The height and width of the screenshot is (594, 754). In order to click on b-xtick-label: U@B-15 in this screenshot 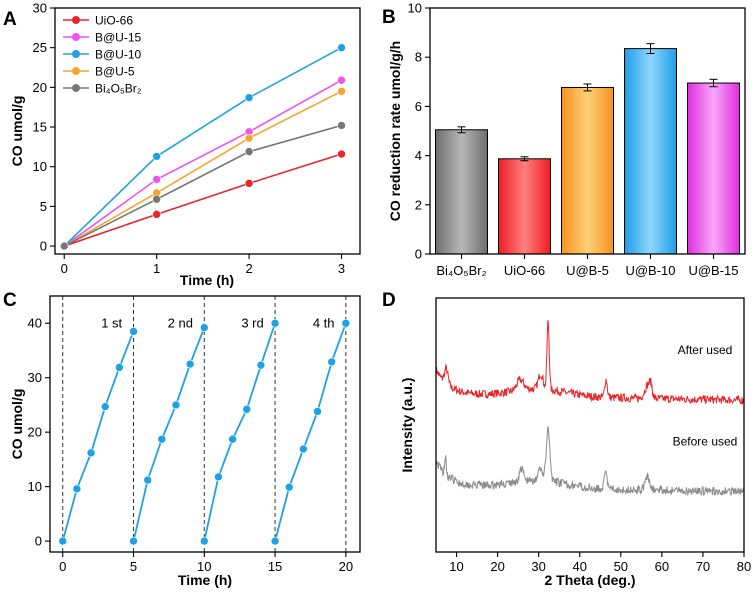, I will do `click(713, 270)`.